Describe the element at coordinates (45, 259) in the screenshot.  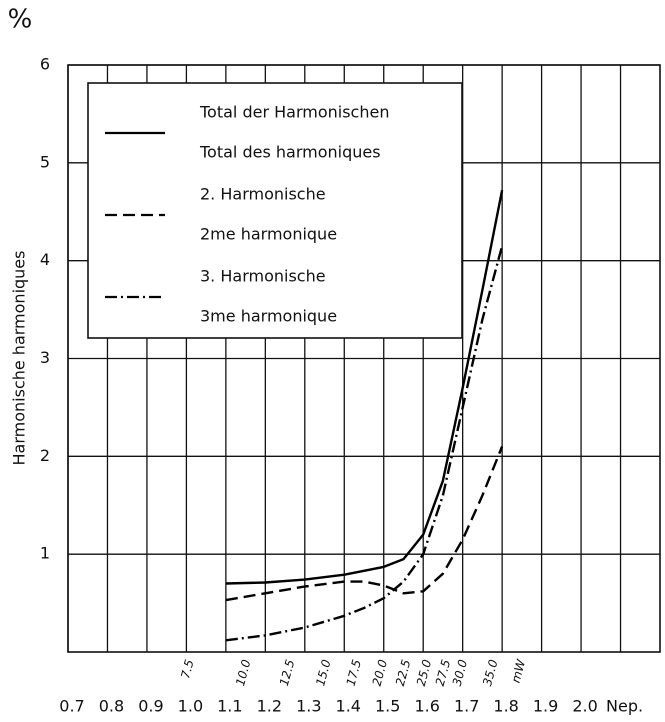
I see `y-tick-label: 4` at that location.